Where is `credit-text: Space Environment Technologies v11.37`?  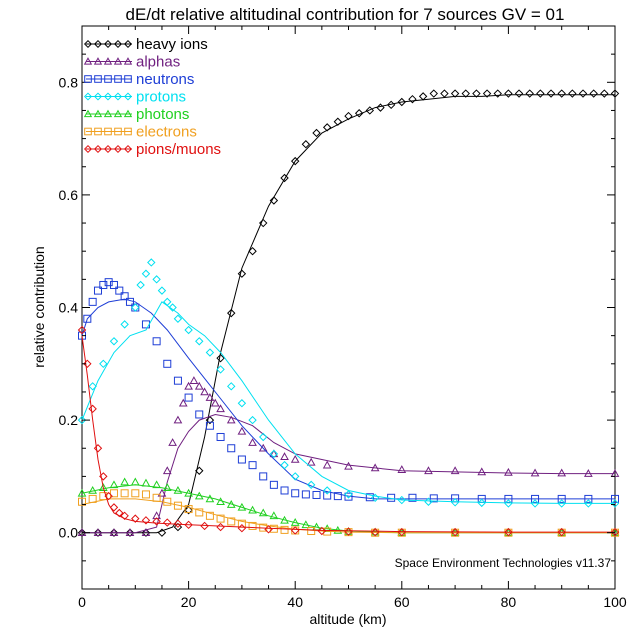 credit-text: Space Environment Technologies v11.37 is located at coordinates (503, 563).